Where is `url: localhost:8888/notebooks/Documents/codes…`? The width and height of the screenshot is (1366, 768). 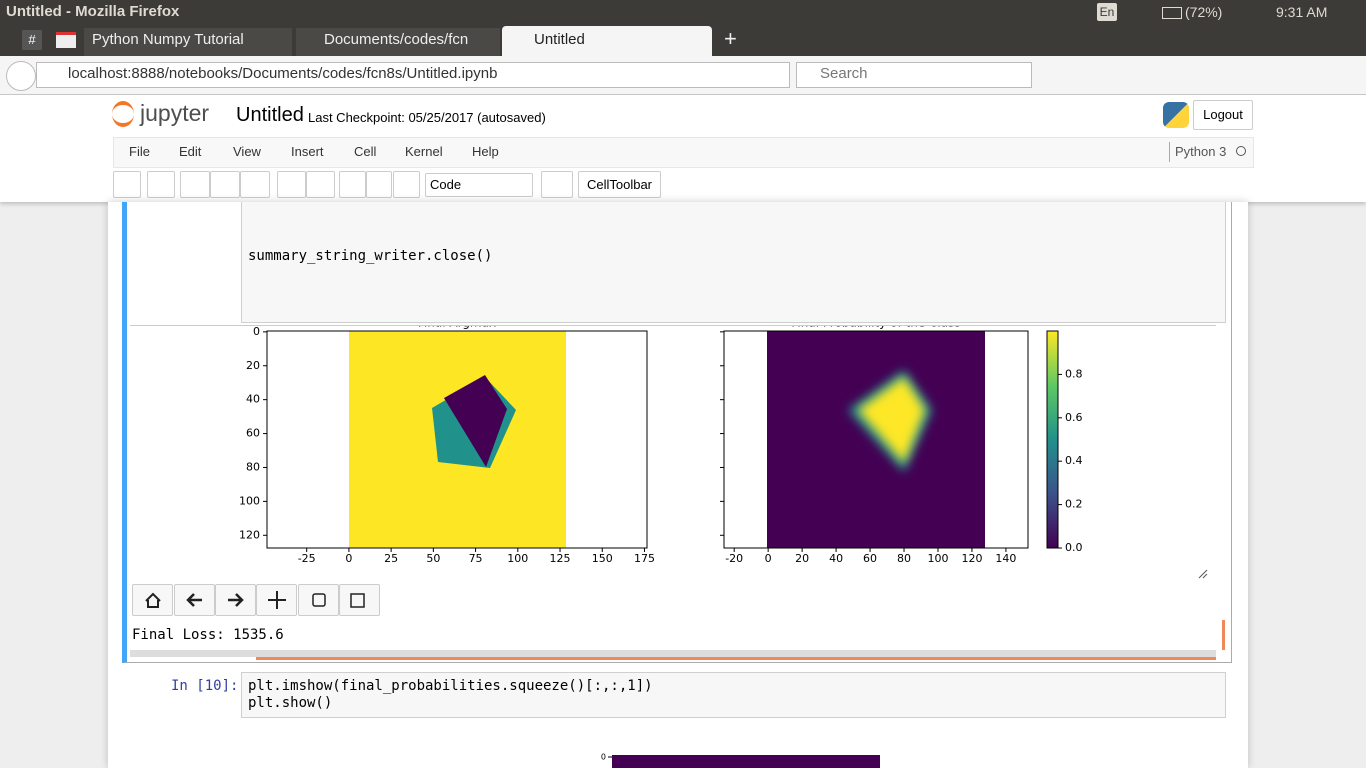 url: localhost:8888/notebooks/Documents/codes… is located at coordinates (283, 73).